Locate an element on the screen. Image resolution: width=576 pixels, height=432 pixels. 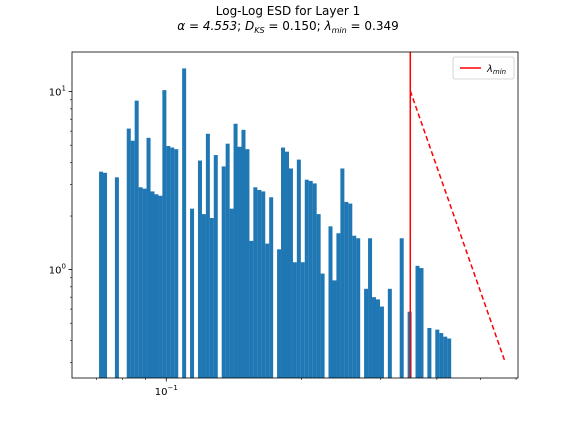
subtitle-alpha: α = 4.553 is located at coordinates (207, 26).